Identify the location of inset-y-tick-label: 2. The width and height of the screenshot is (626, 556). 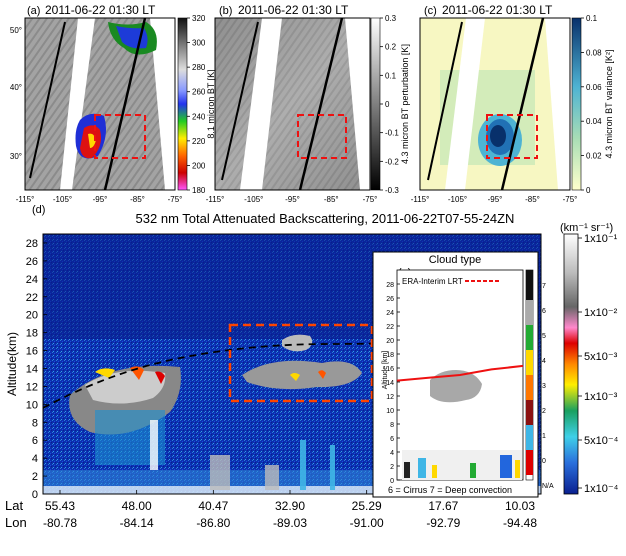
(392, 467).